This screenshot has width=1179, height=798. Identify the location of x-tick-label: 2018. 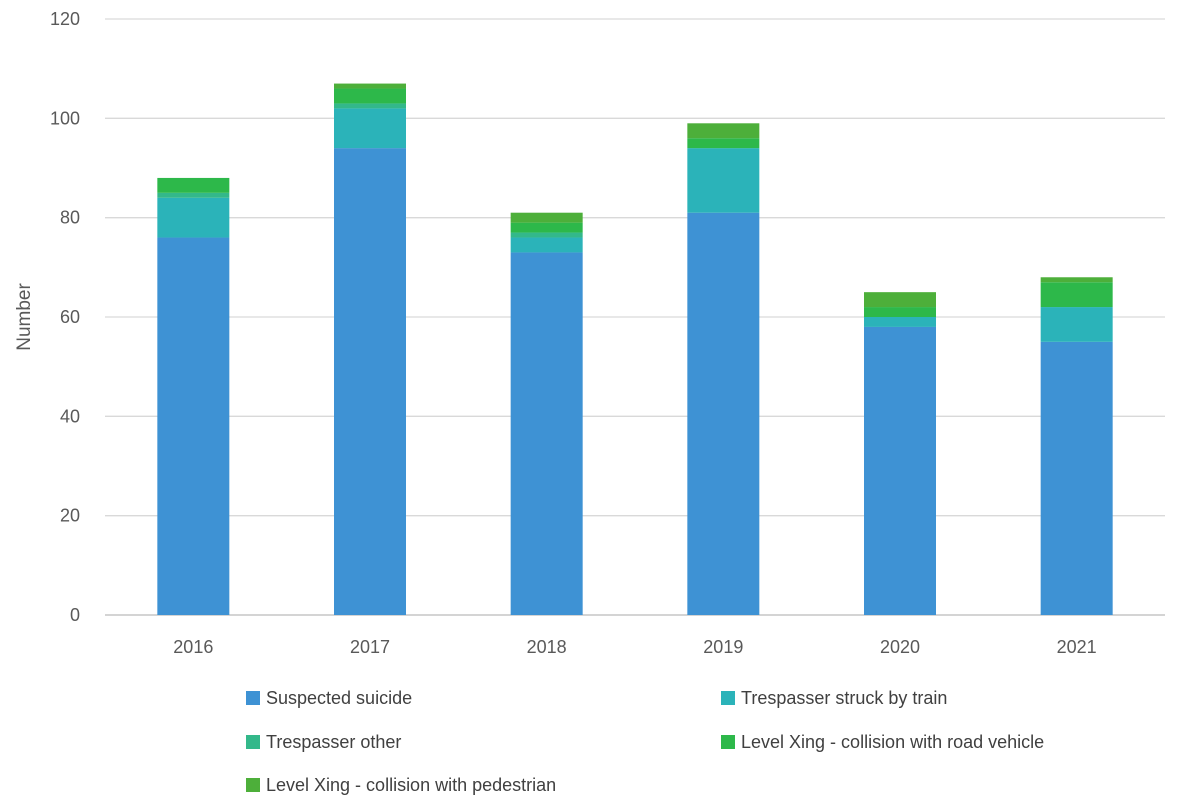
(547, 647).